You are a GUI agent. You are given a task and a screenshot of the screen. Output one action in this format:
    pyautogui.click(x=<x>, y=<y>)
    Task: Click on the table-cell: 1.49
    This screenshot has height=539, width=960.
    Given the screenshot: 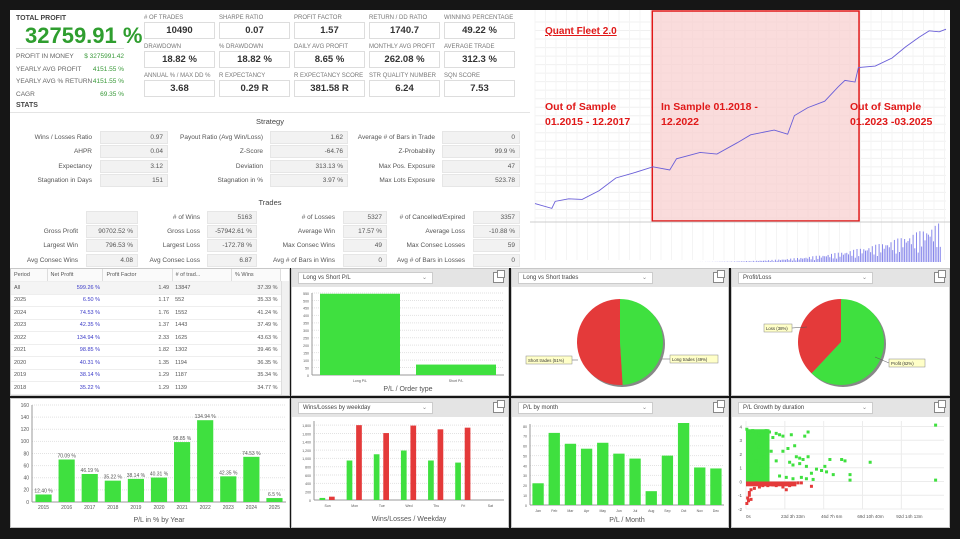 What is the action you would take?
    pyautogui.click(x=137, y=288)
    